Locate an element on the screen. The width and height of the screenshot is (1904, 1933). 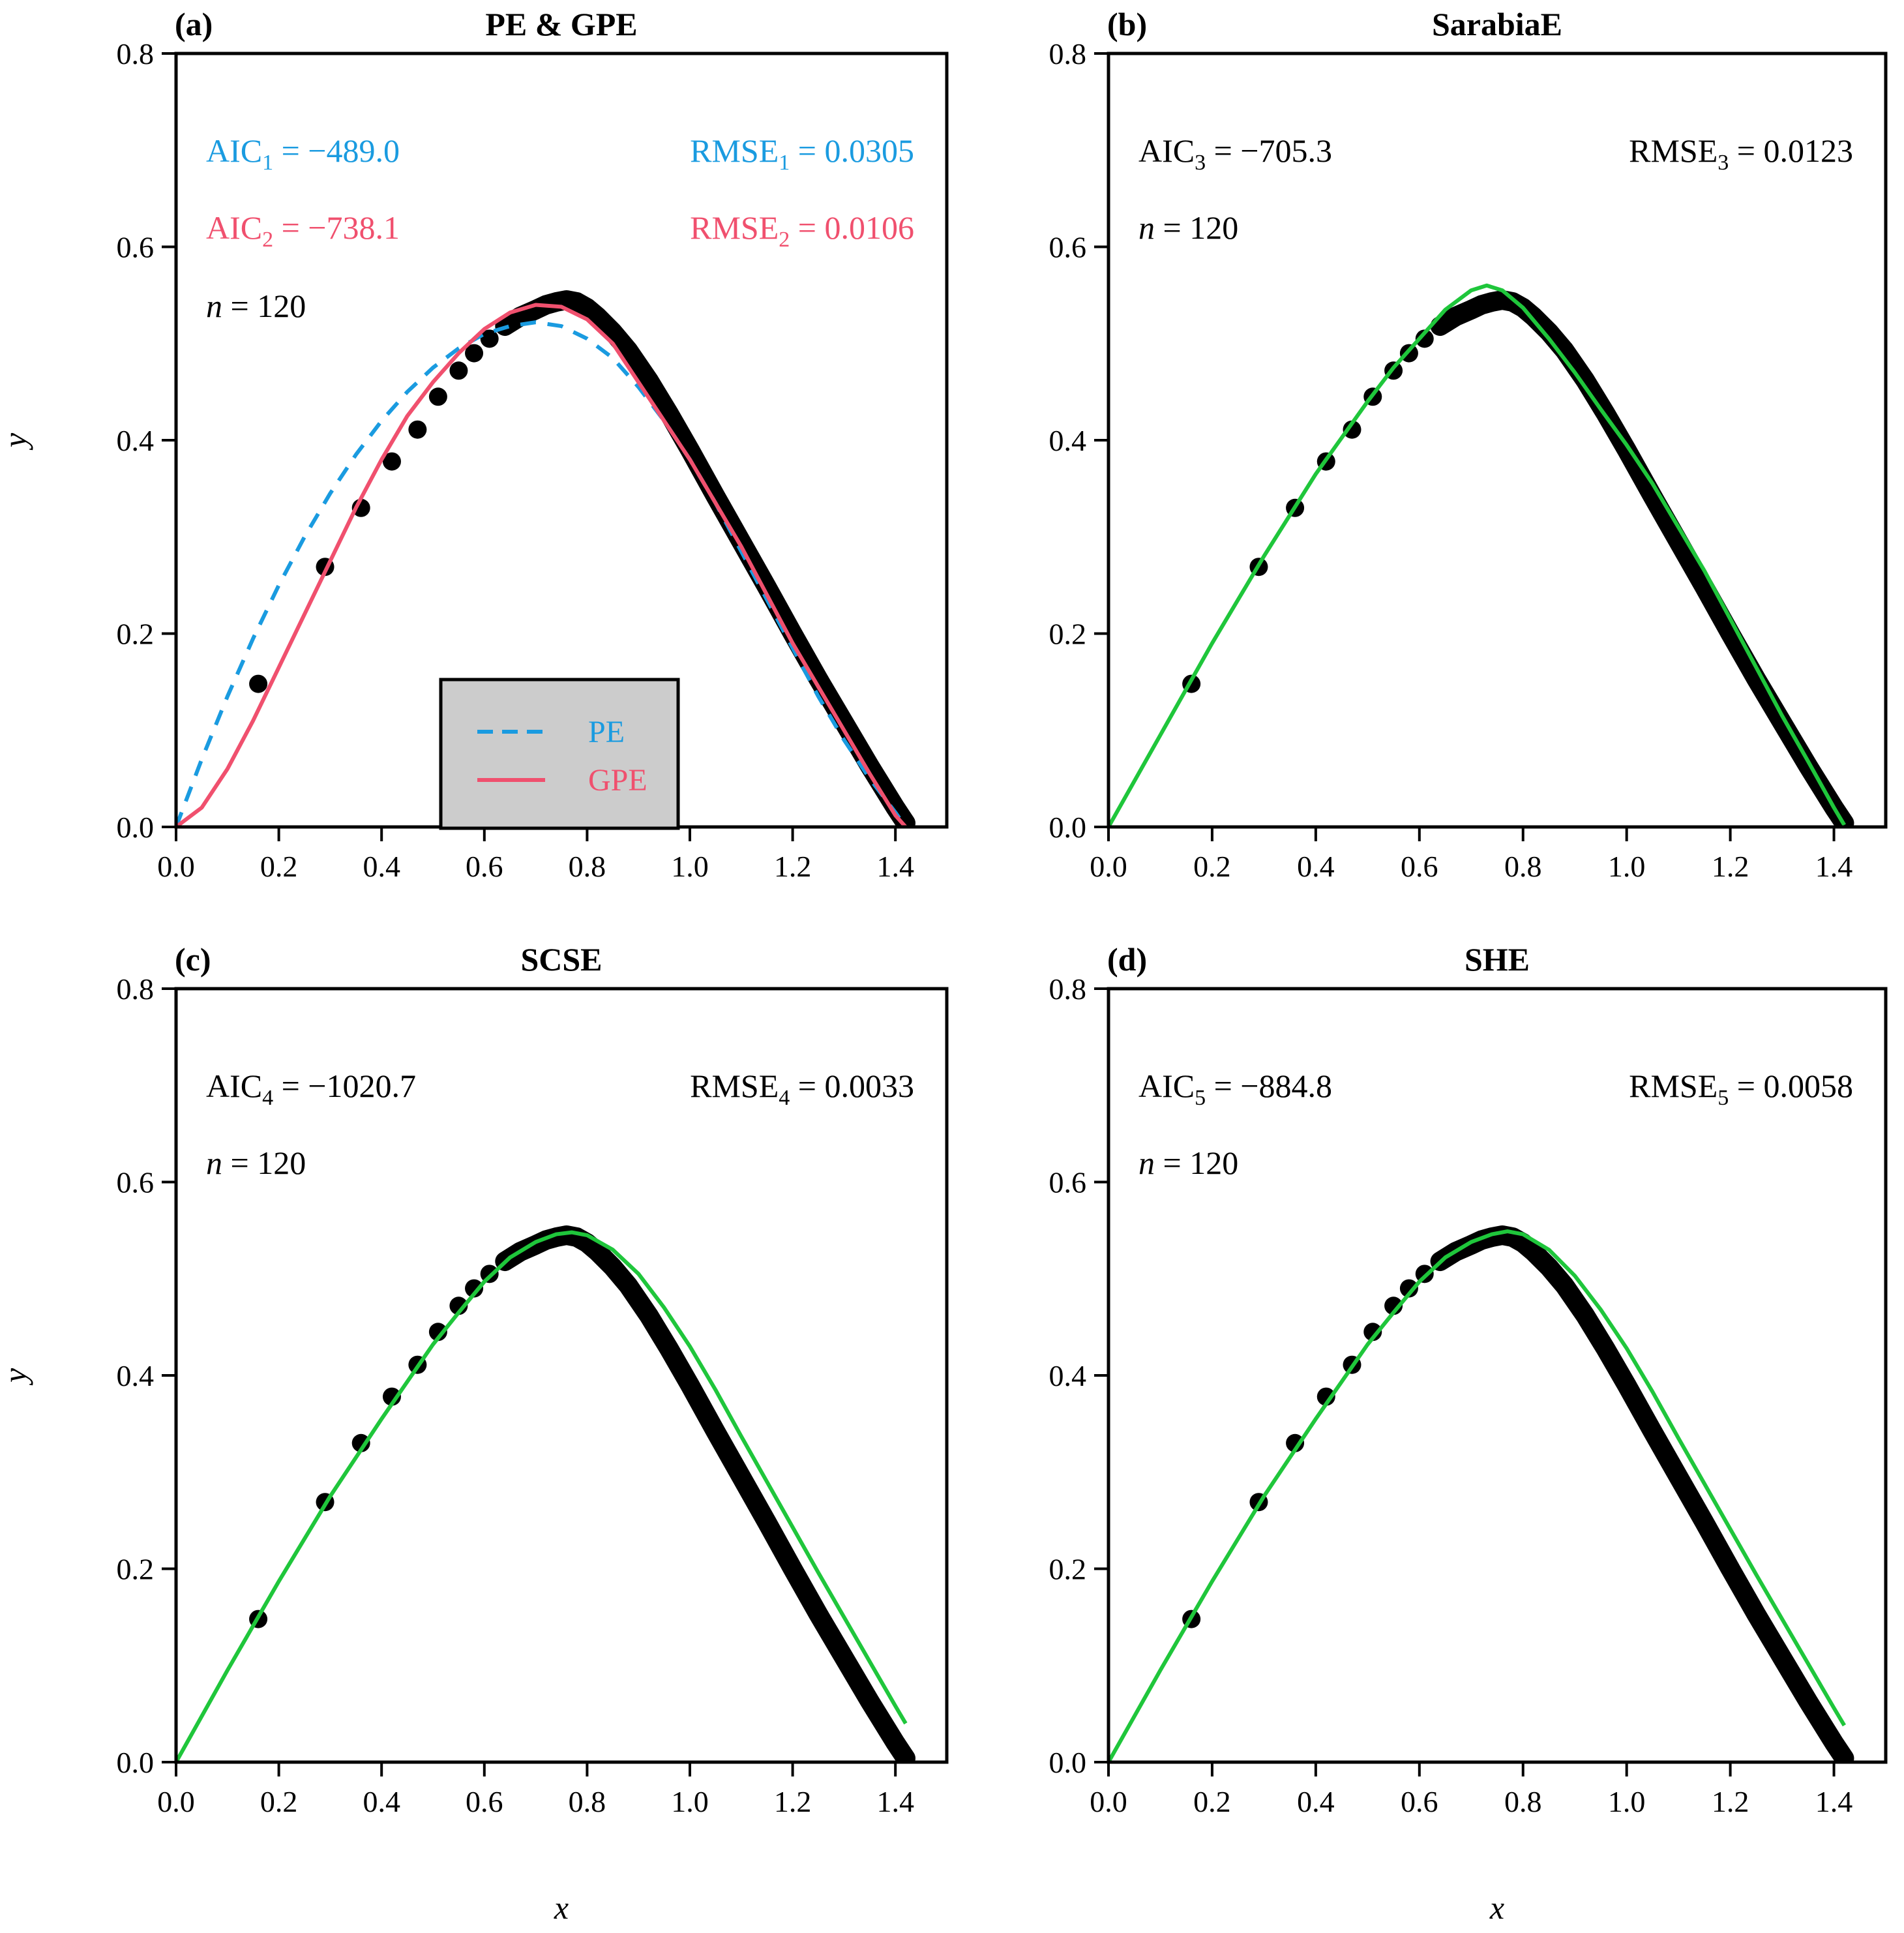
legend-box is located at coordinates (560, 754).